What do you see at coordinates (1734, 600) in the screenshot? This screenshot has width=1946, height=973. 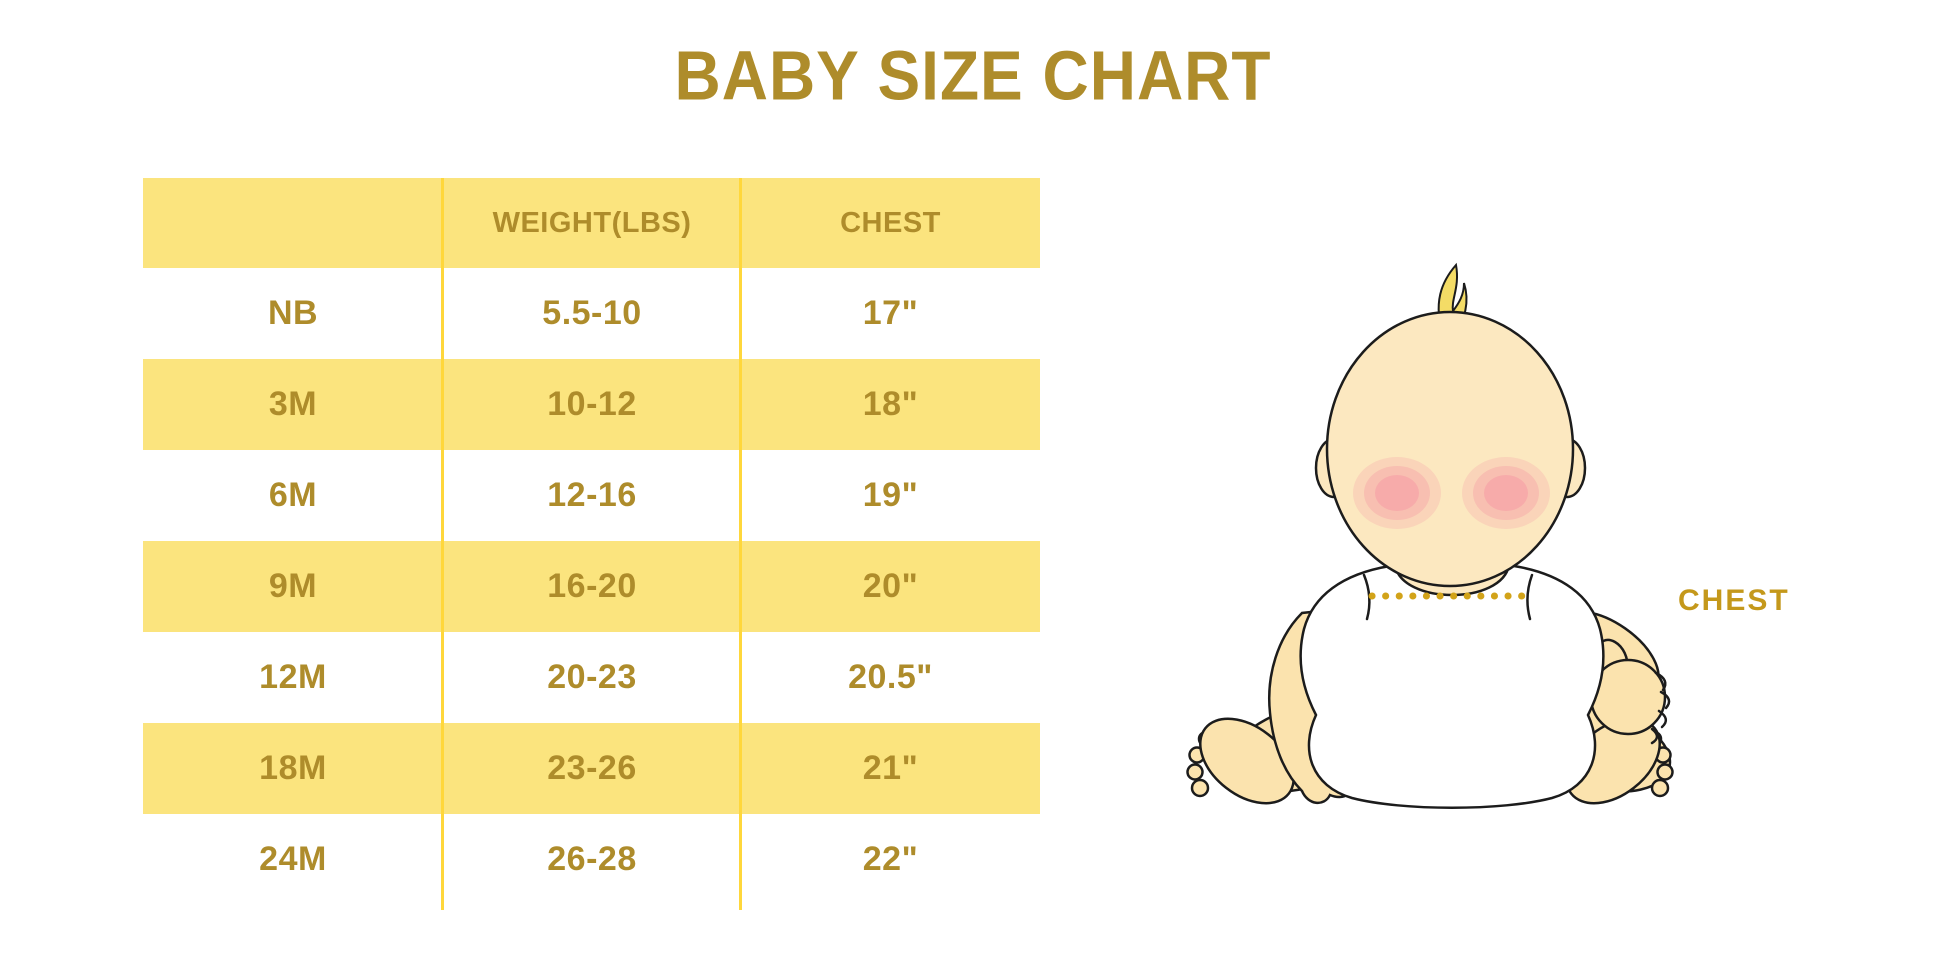 I see `chest-measurement-label: CHEST` at bounding box center [1734, 600].